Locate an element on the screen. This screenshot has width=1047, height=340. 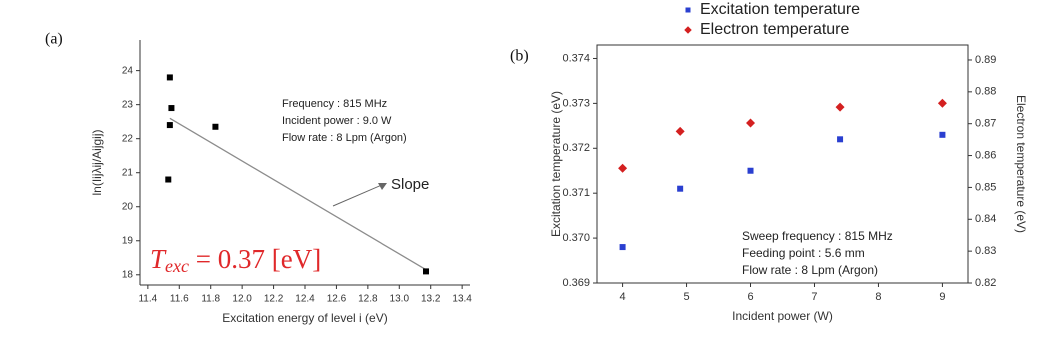
y2-tick-label: 0.86 is located at coordinates (985, 155).